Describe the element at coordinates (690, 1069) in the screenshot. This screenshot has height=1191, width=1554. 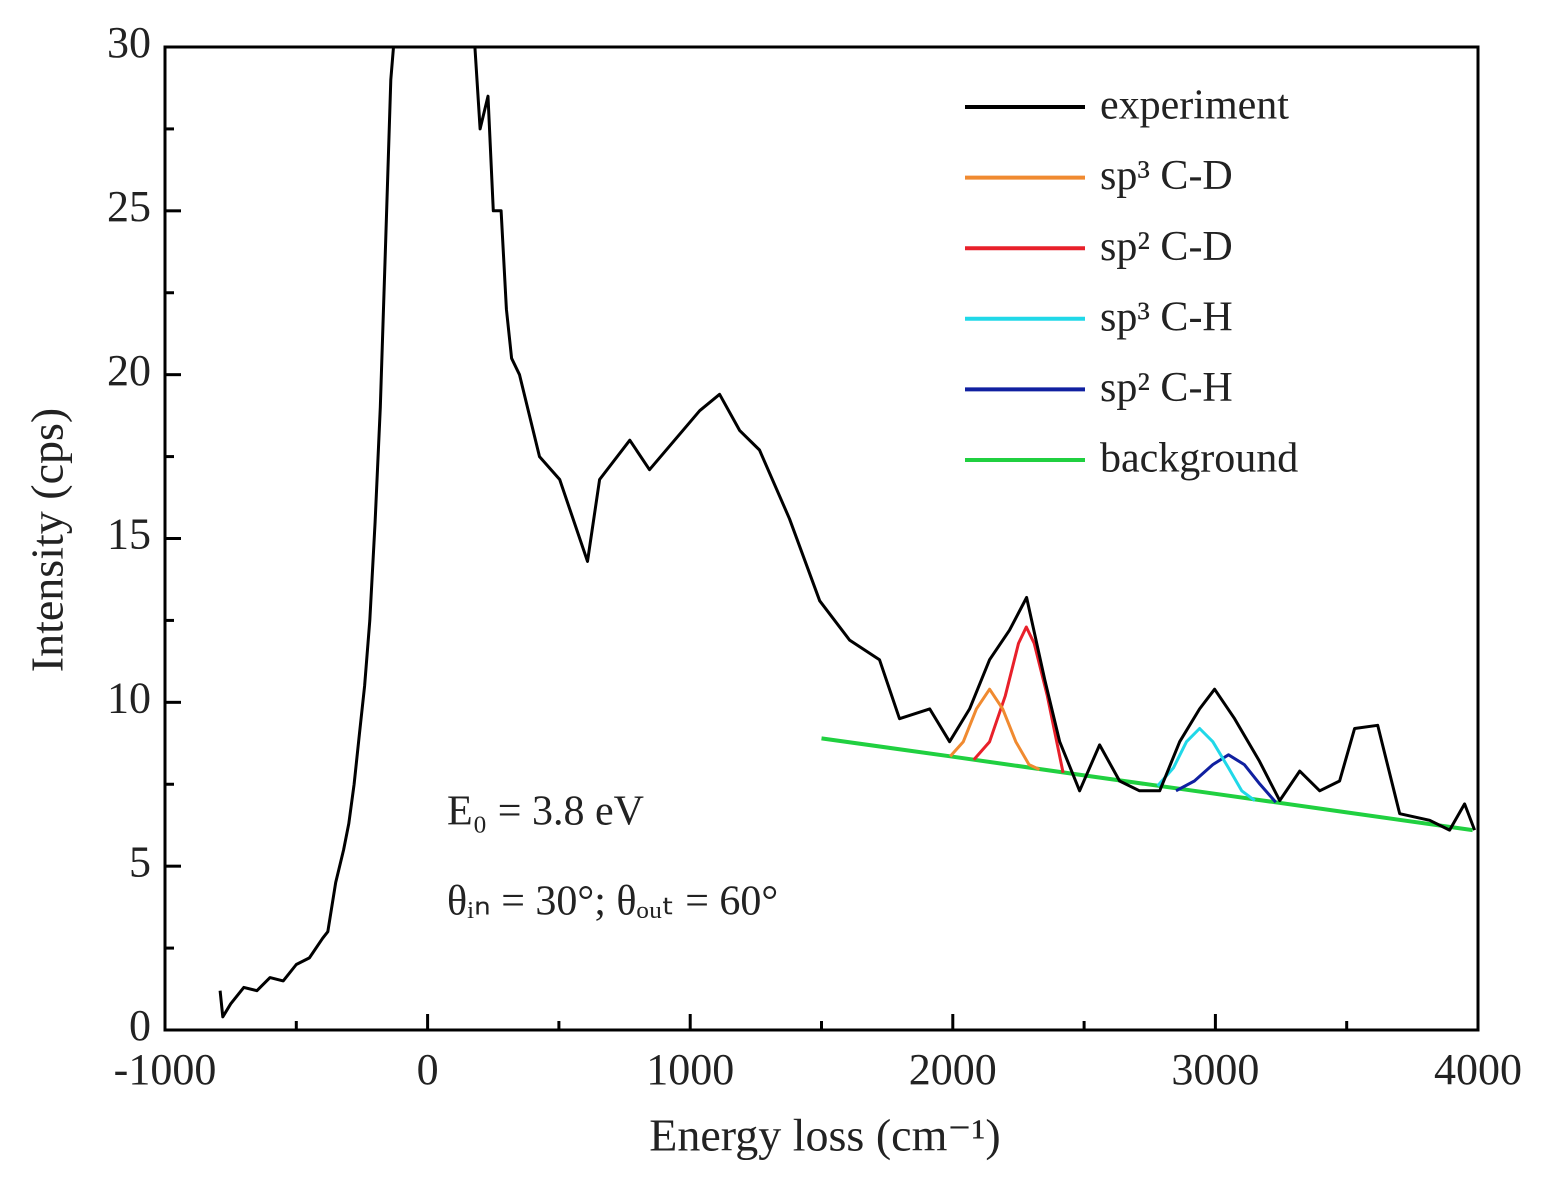
I see `x-tick-label: 1000` at that location.